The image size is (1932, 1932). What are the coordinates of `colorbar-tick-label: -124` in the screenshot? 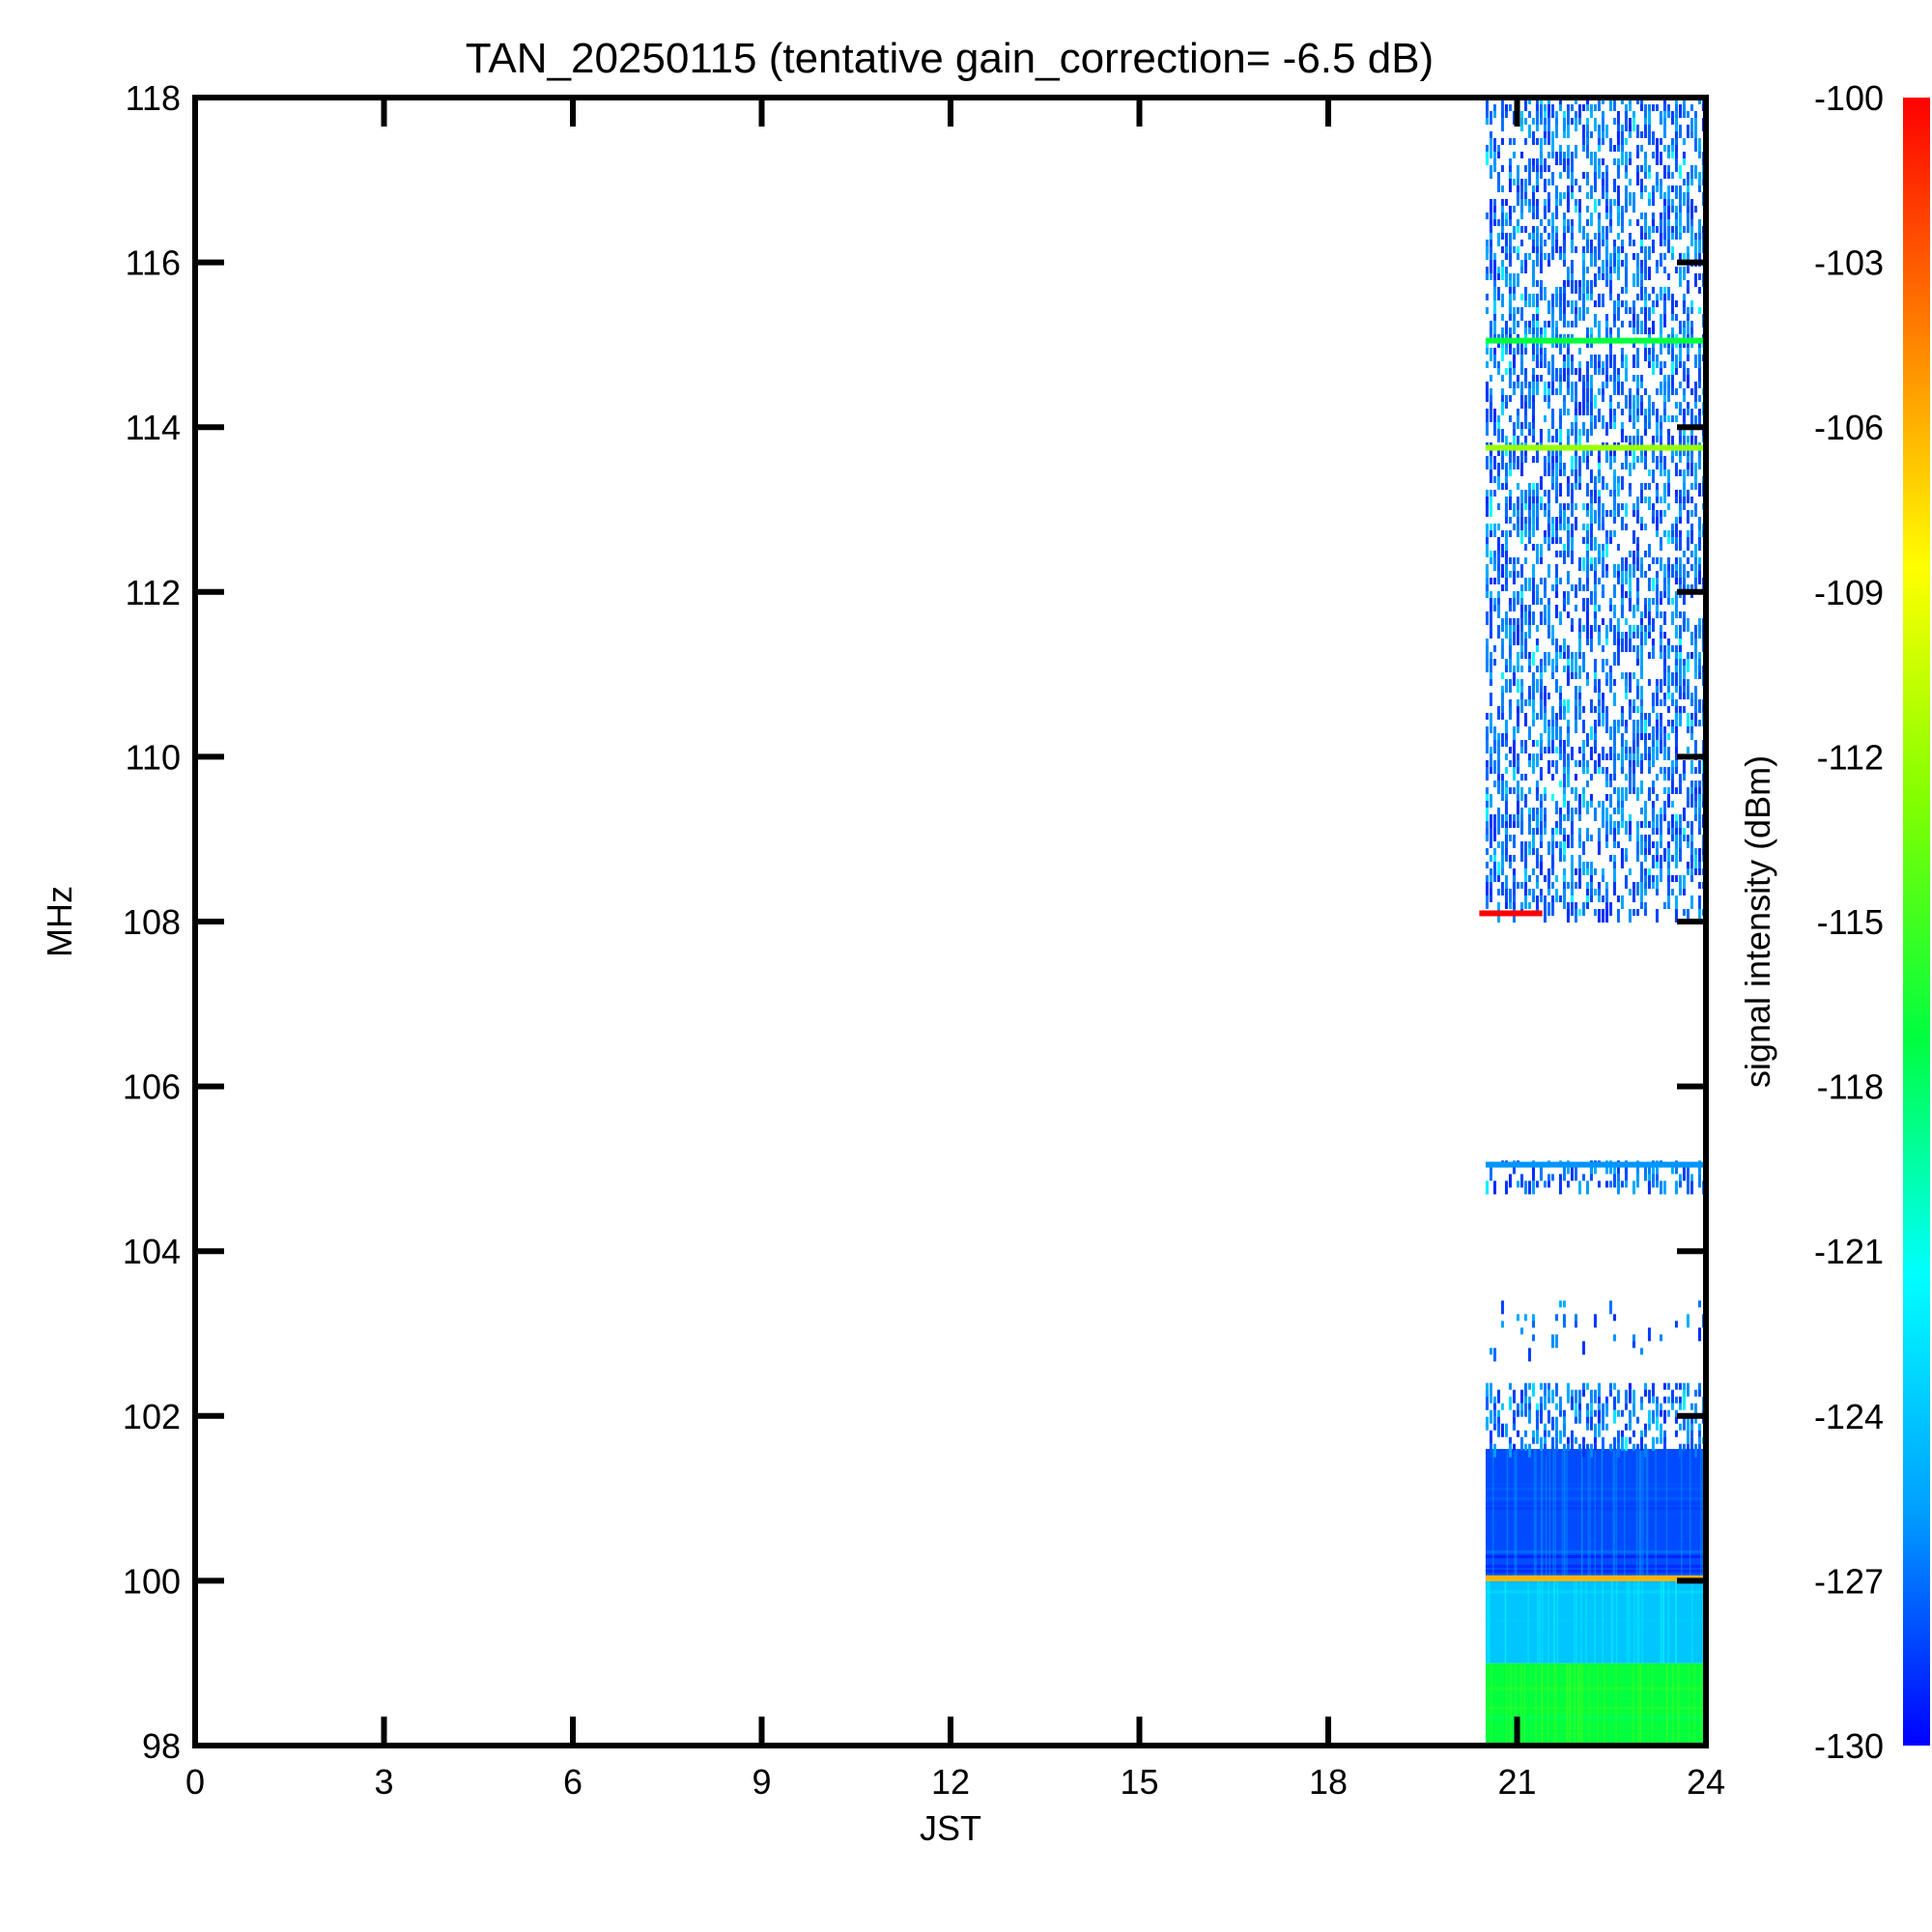 It's located at (1849, 1416).